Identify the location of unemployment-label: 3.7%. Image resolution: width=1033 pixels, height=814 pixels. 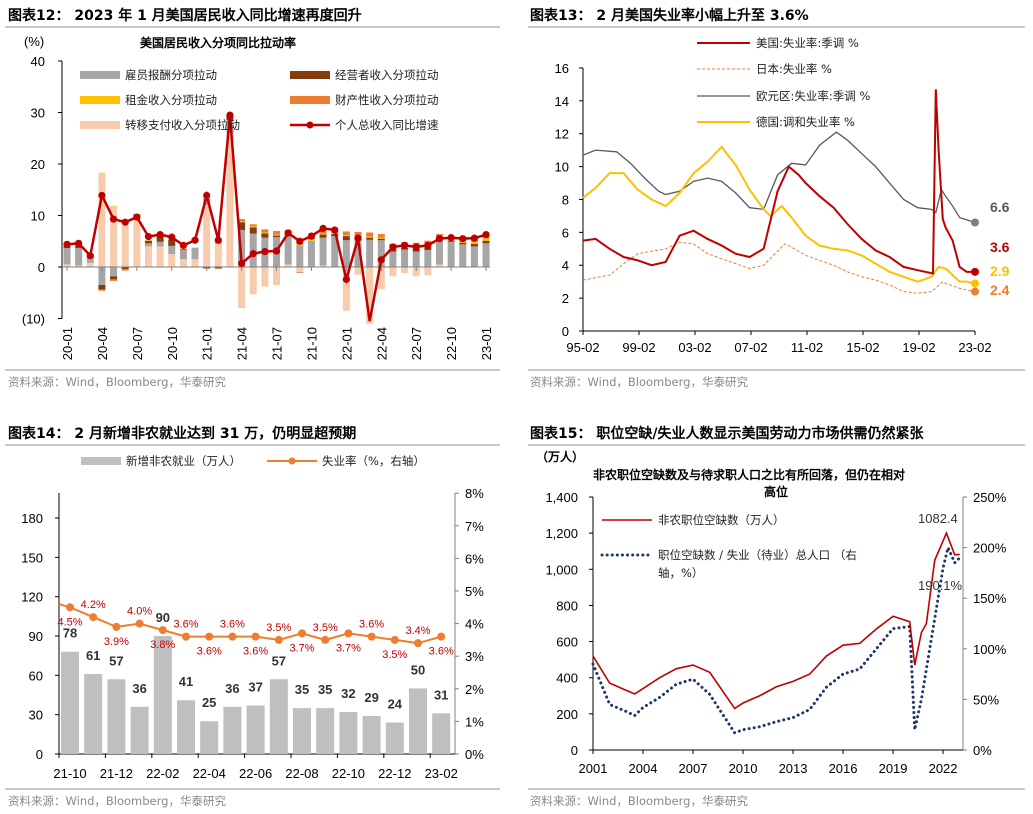
(348, 648).